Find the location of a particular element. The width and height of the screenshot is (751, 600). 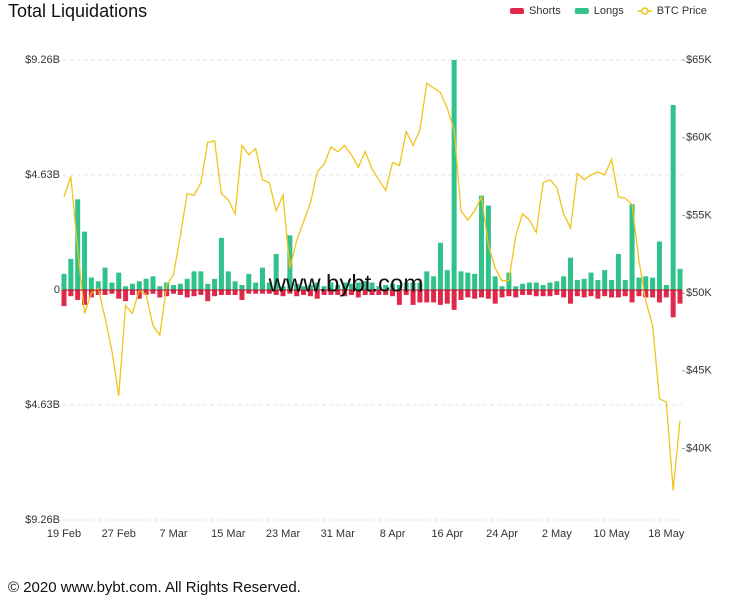

y-tick-label: $9.26B is located at coordinates (42, 60).